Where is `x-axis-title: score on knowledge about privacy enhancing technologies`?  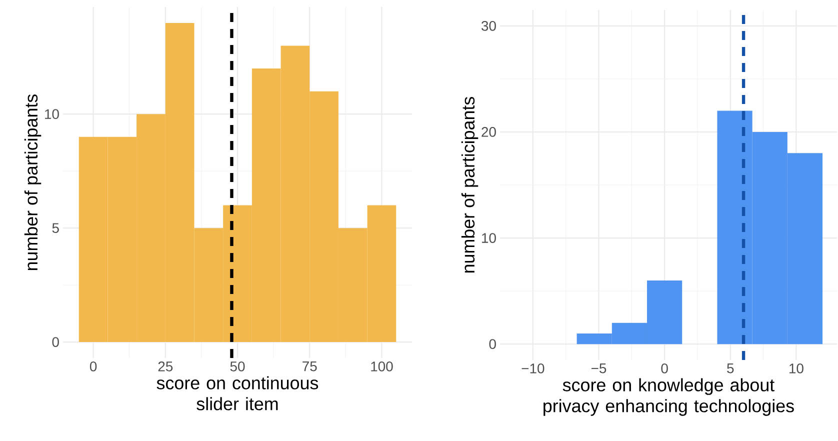 x-axis-title: score on knowledge about privacy enhancing technologies is located at coordinates (669, 397).